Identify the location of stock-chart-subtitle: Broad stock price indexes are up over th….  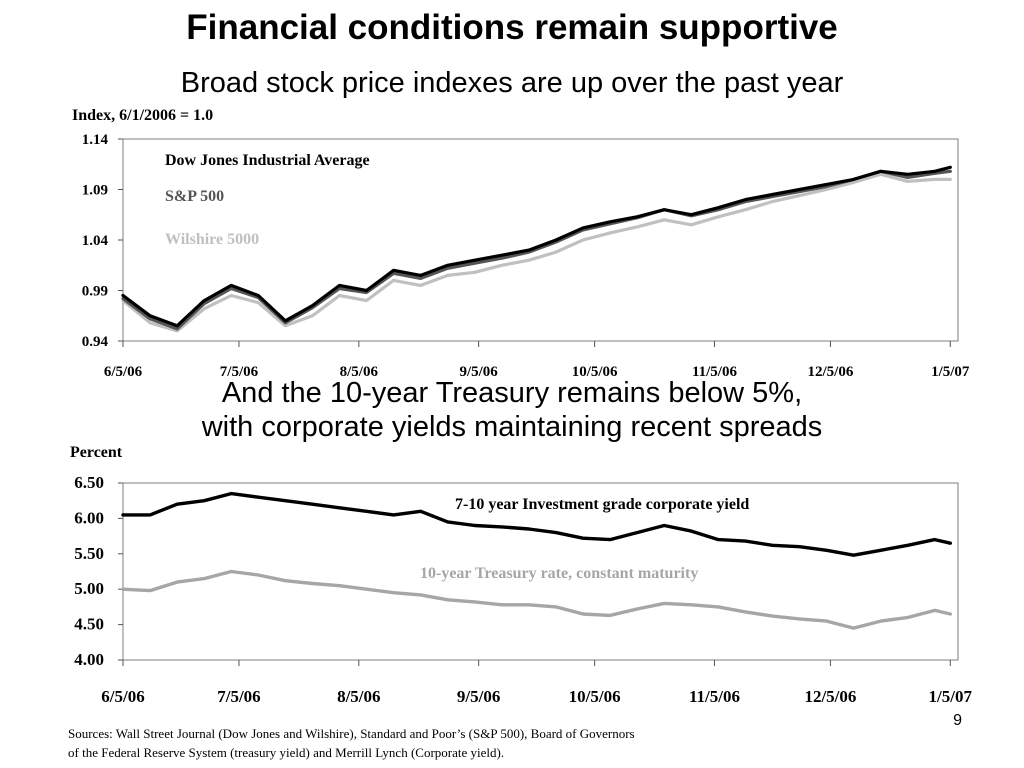
(512, 83).